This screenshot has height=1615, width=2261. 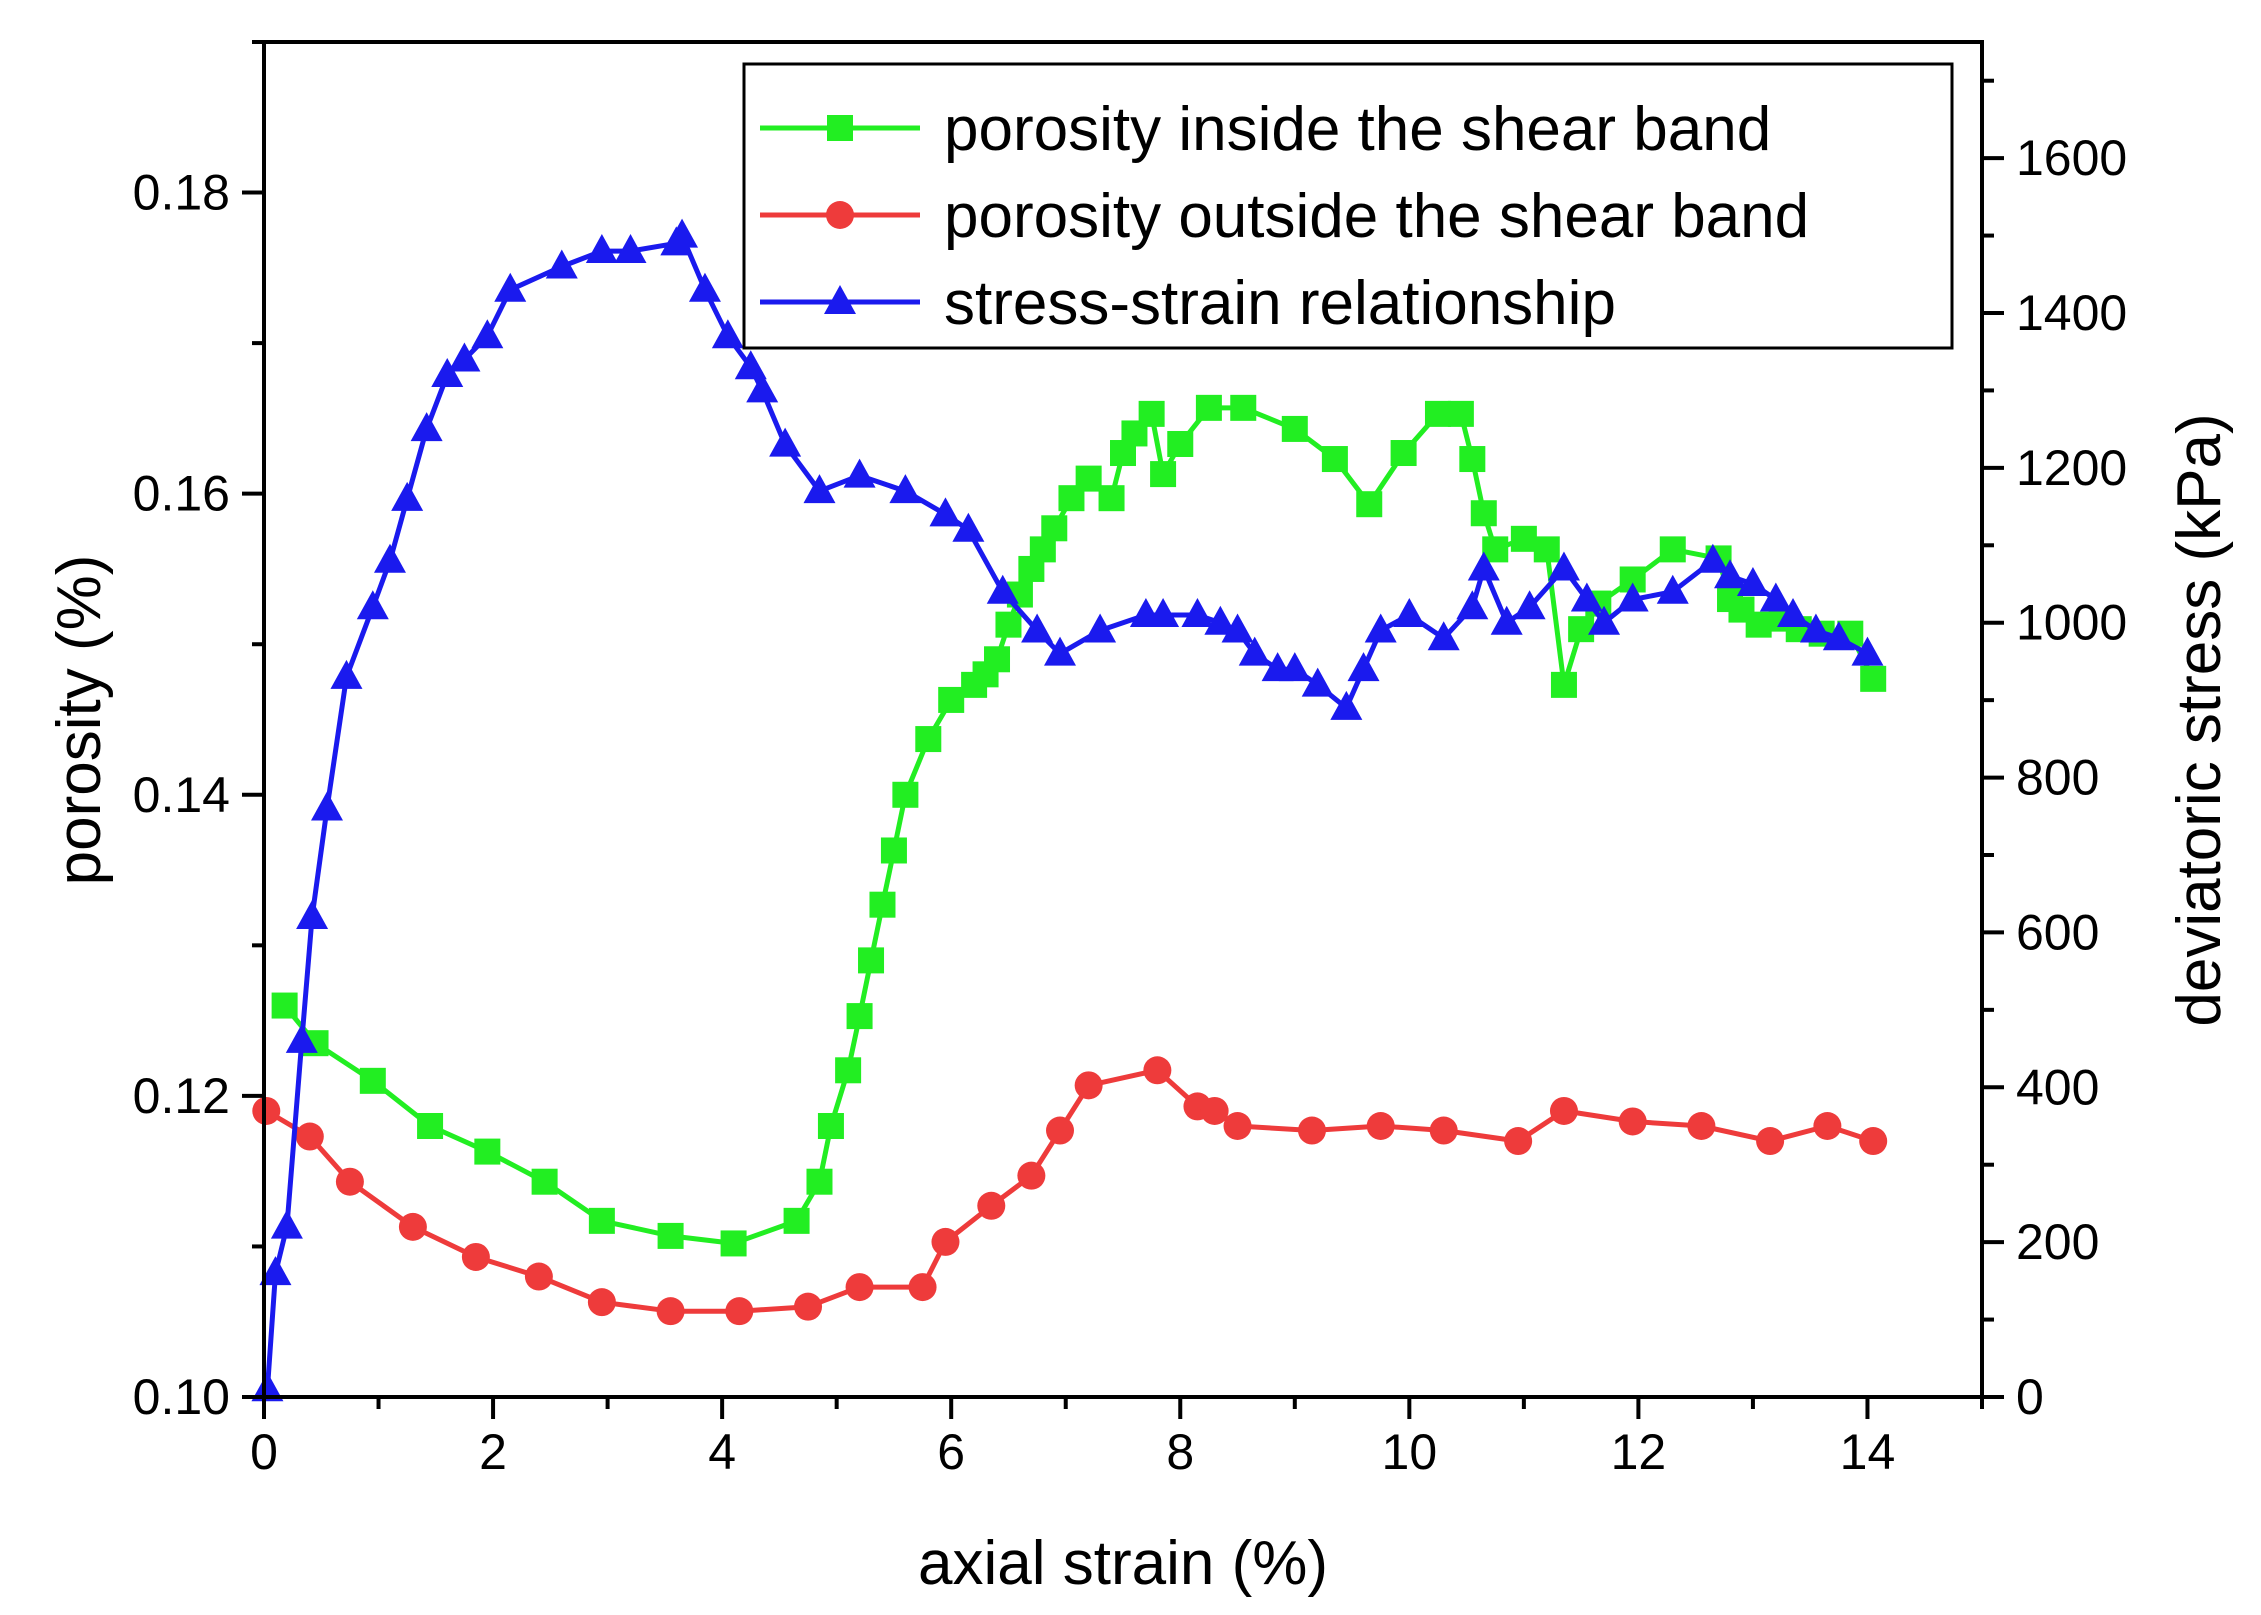 I want to click on y-tick-label: 0.12, so click(x=181, y=1096).